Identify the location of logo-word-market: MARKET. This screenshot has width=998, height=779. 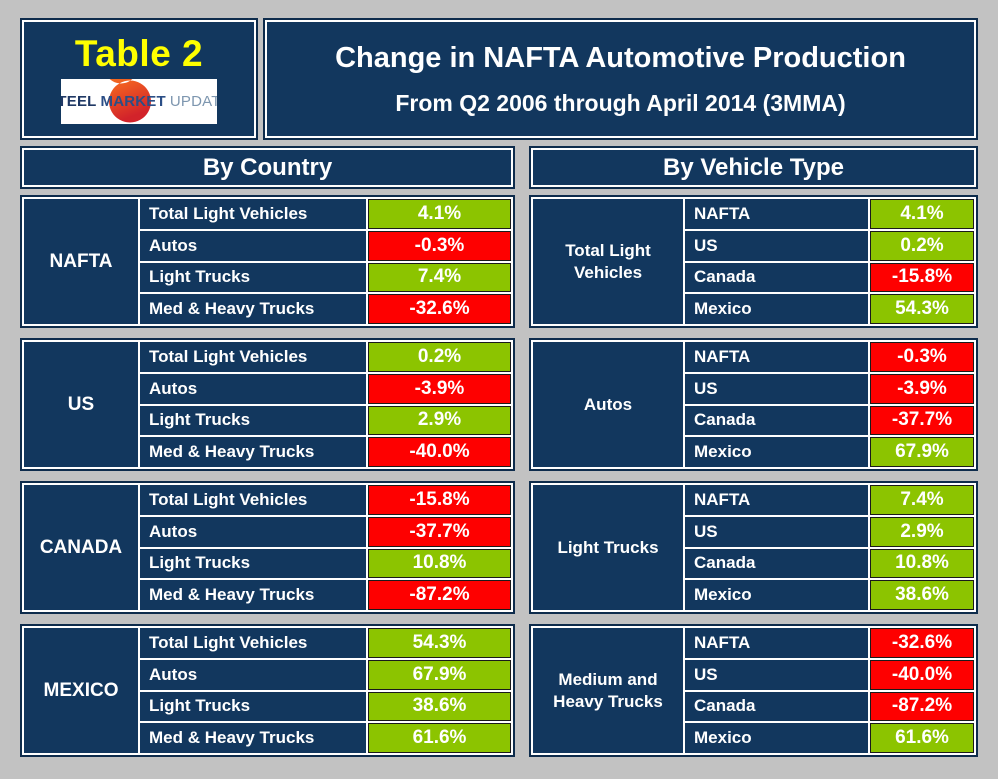
(133, 101).